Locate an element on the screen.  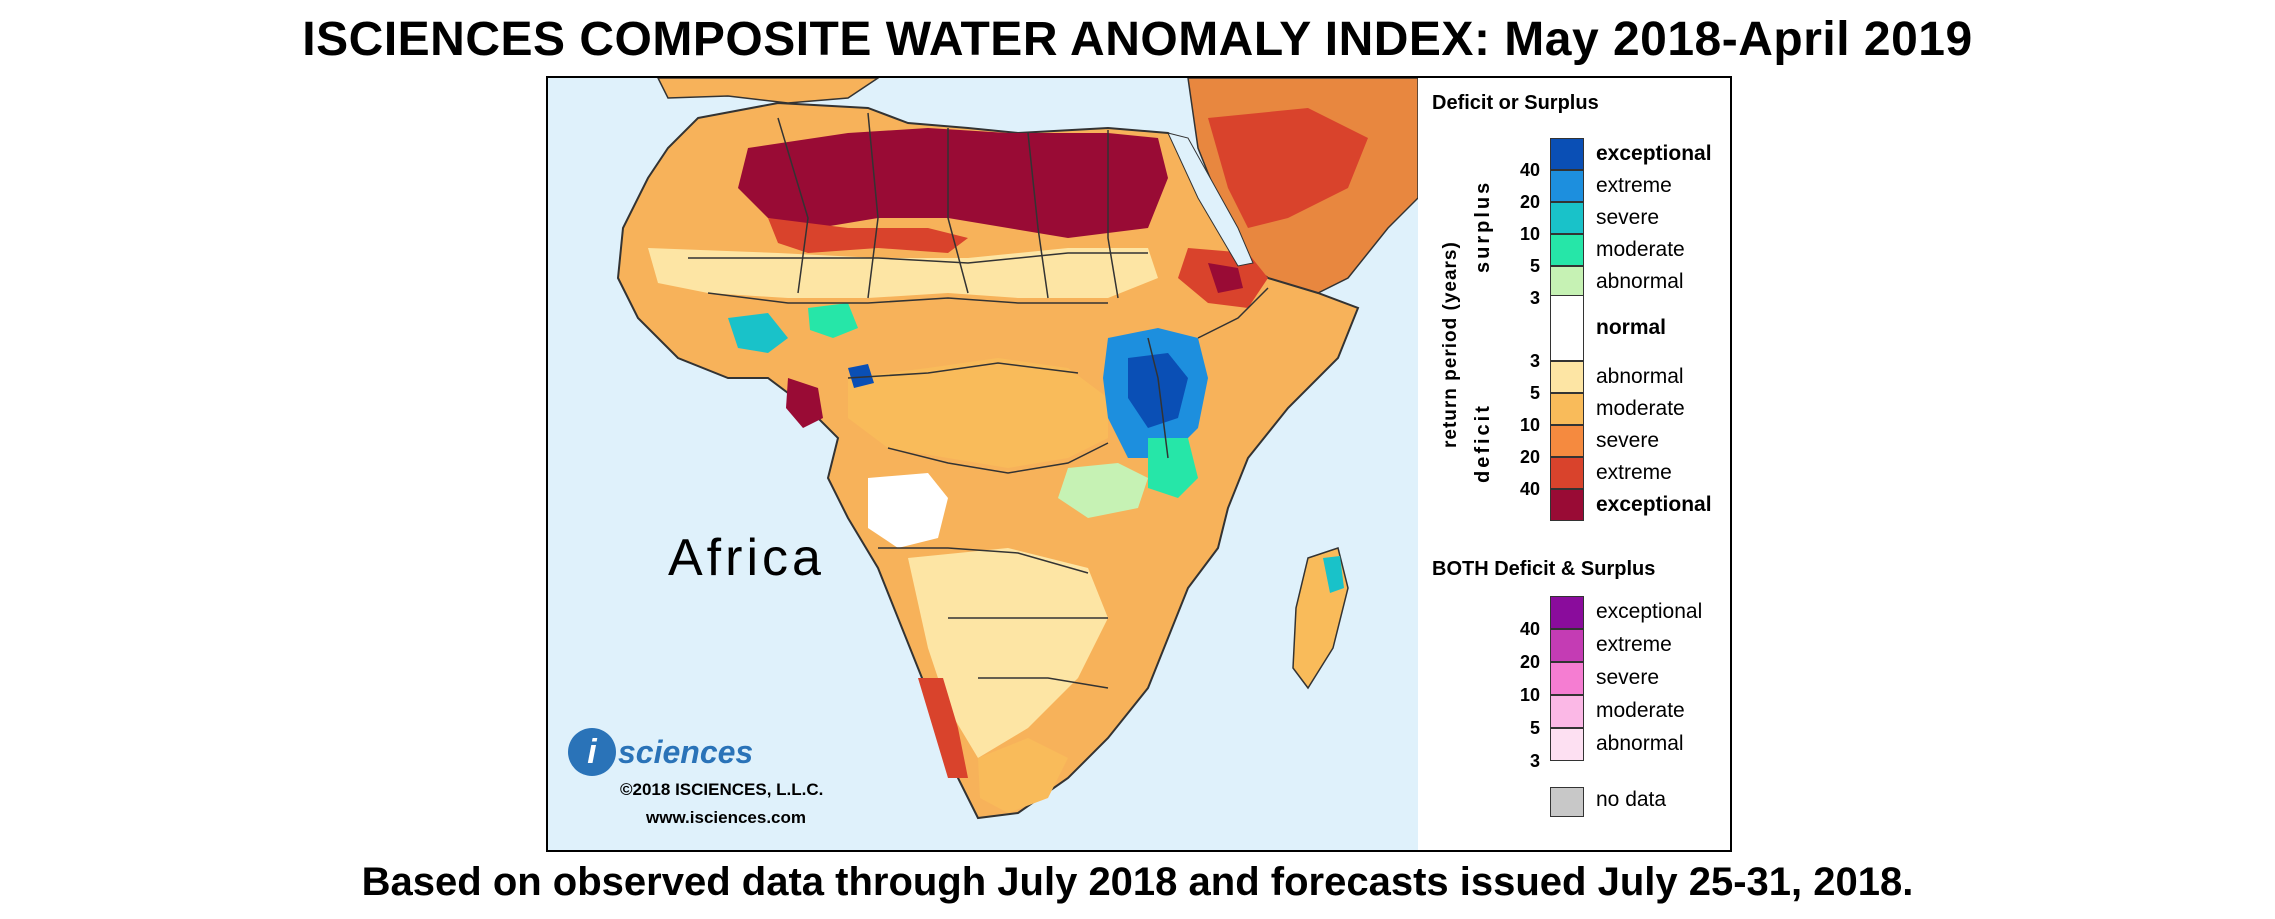
deficit-swatch-extreme is located at coordinates (1567, 473).